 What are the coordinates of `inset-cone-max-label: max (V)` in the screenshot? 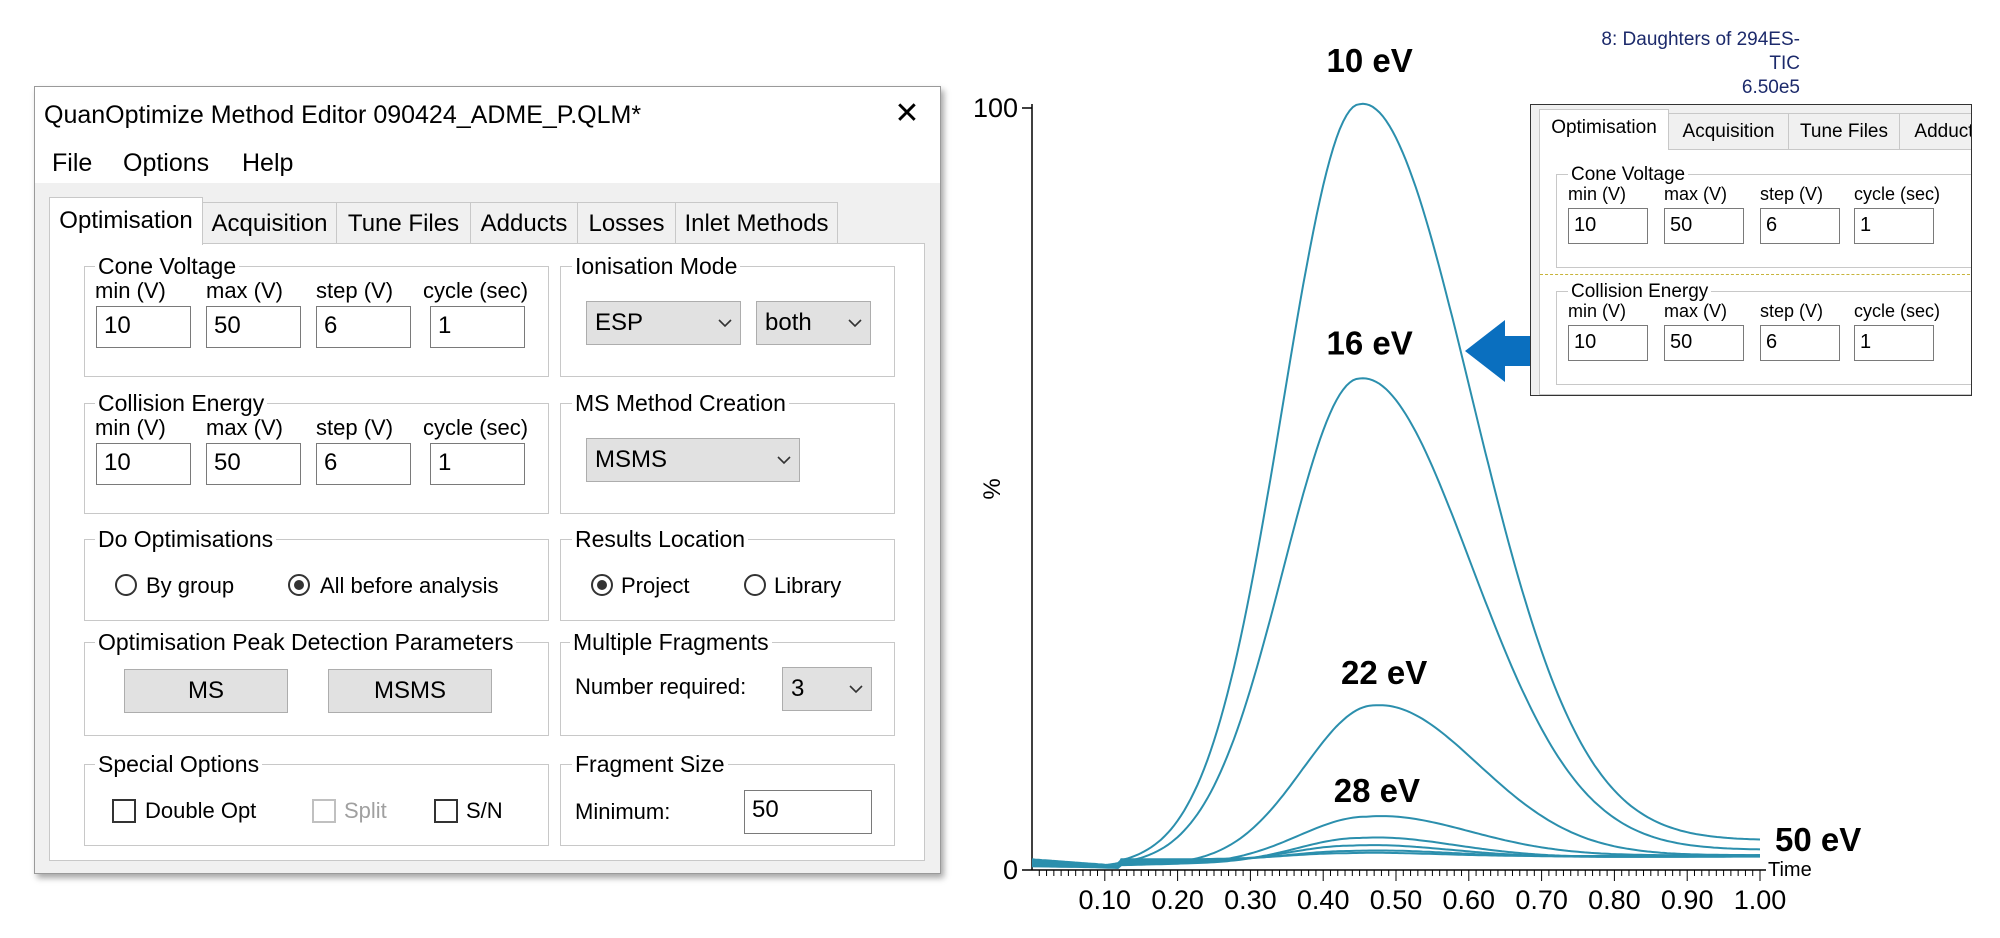 It's located at (1695, 194).